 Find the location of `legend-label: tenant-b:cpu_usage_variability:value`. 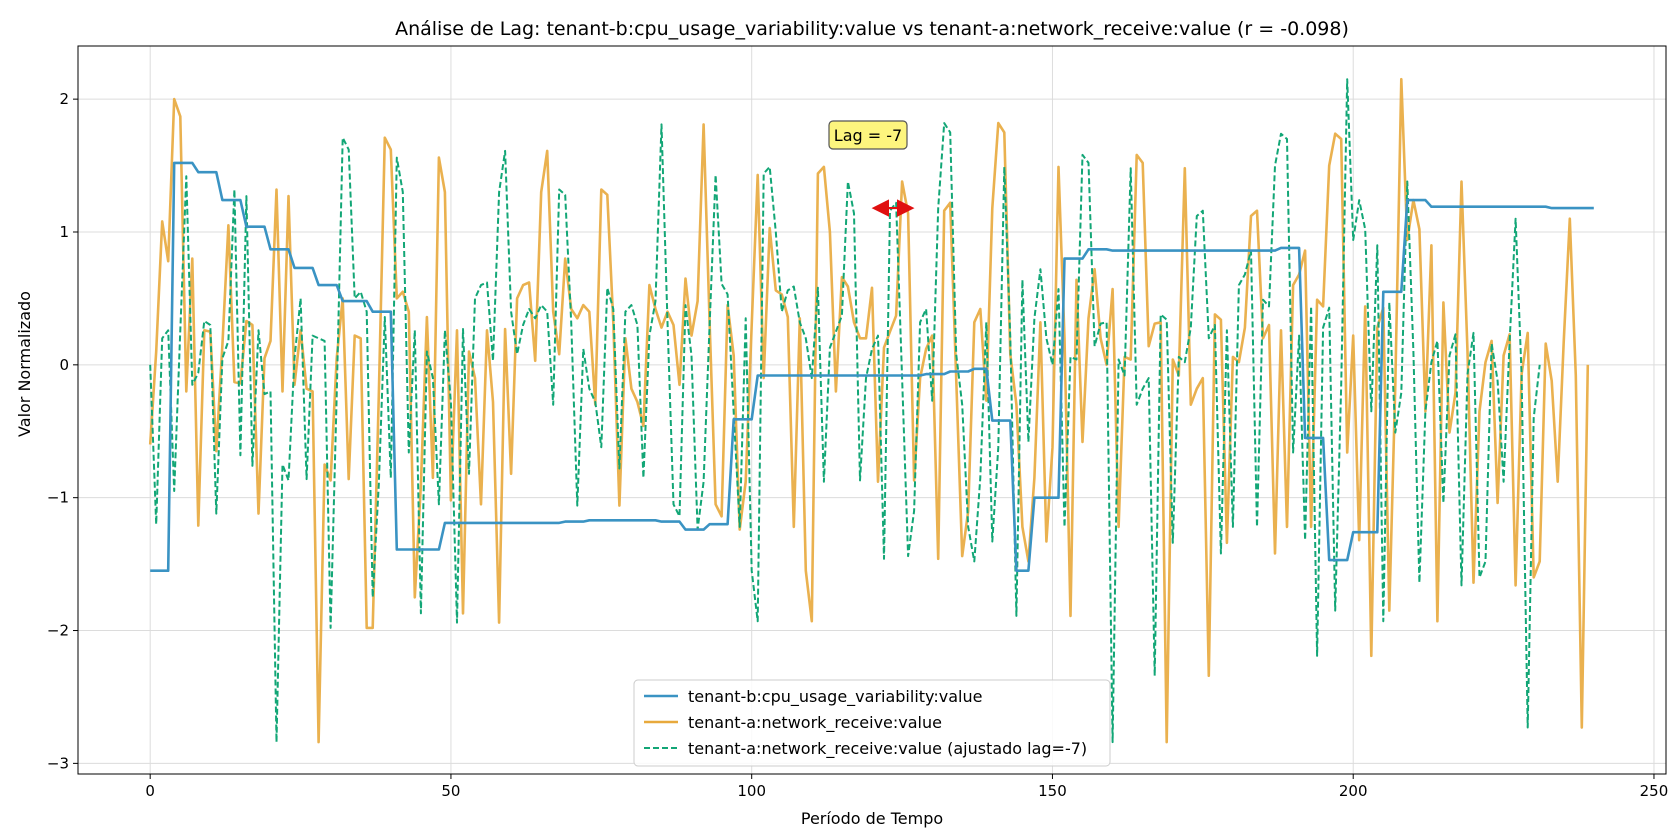

legend-label: tenant-b:cpu_usage_variability:value is located at coordinates (835, 697).